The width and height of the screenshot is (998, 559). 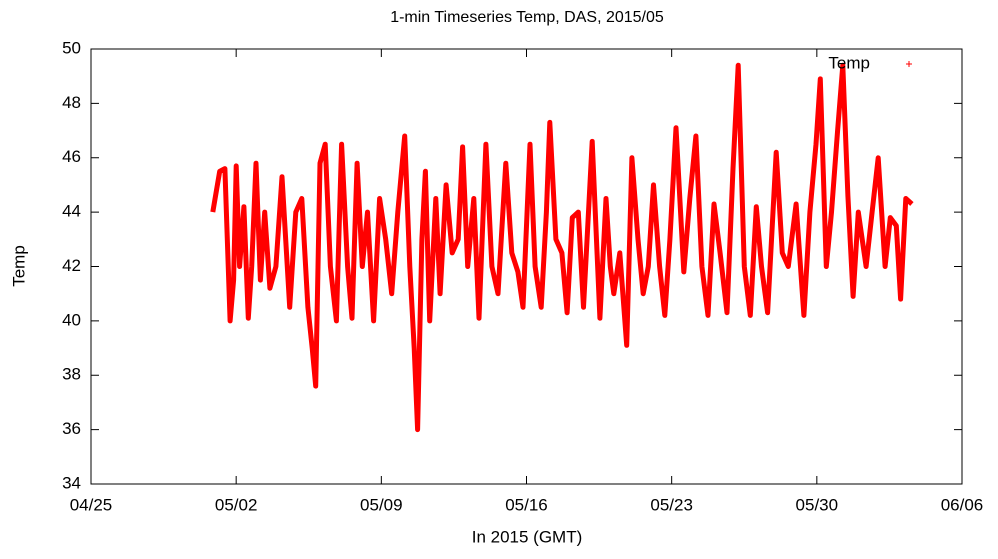 I want to click on y-tick-label: 40, so click(x=71, y=319).